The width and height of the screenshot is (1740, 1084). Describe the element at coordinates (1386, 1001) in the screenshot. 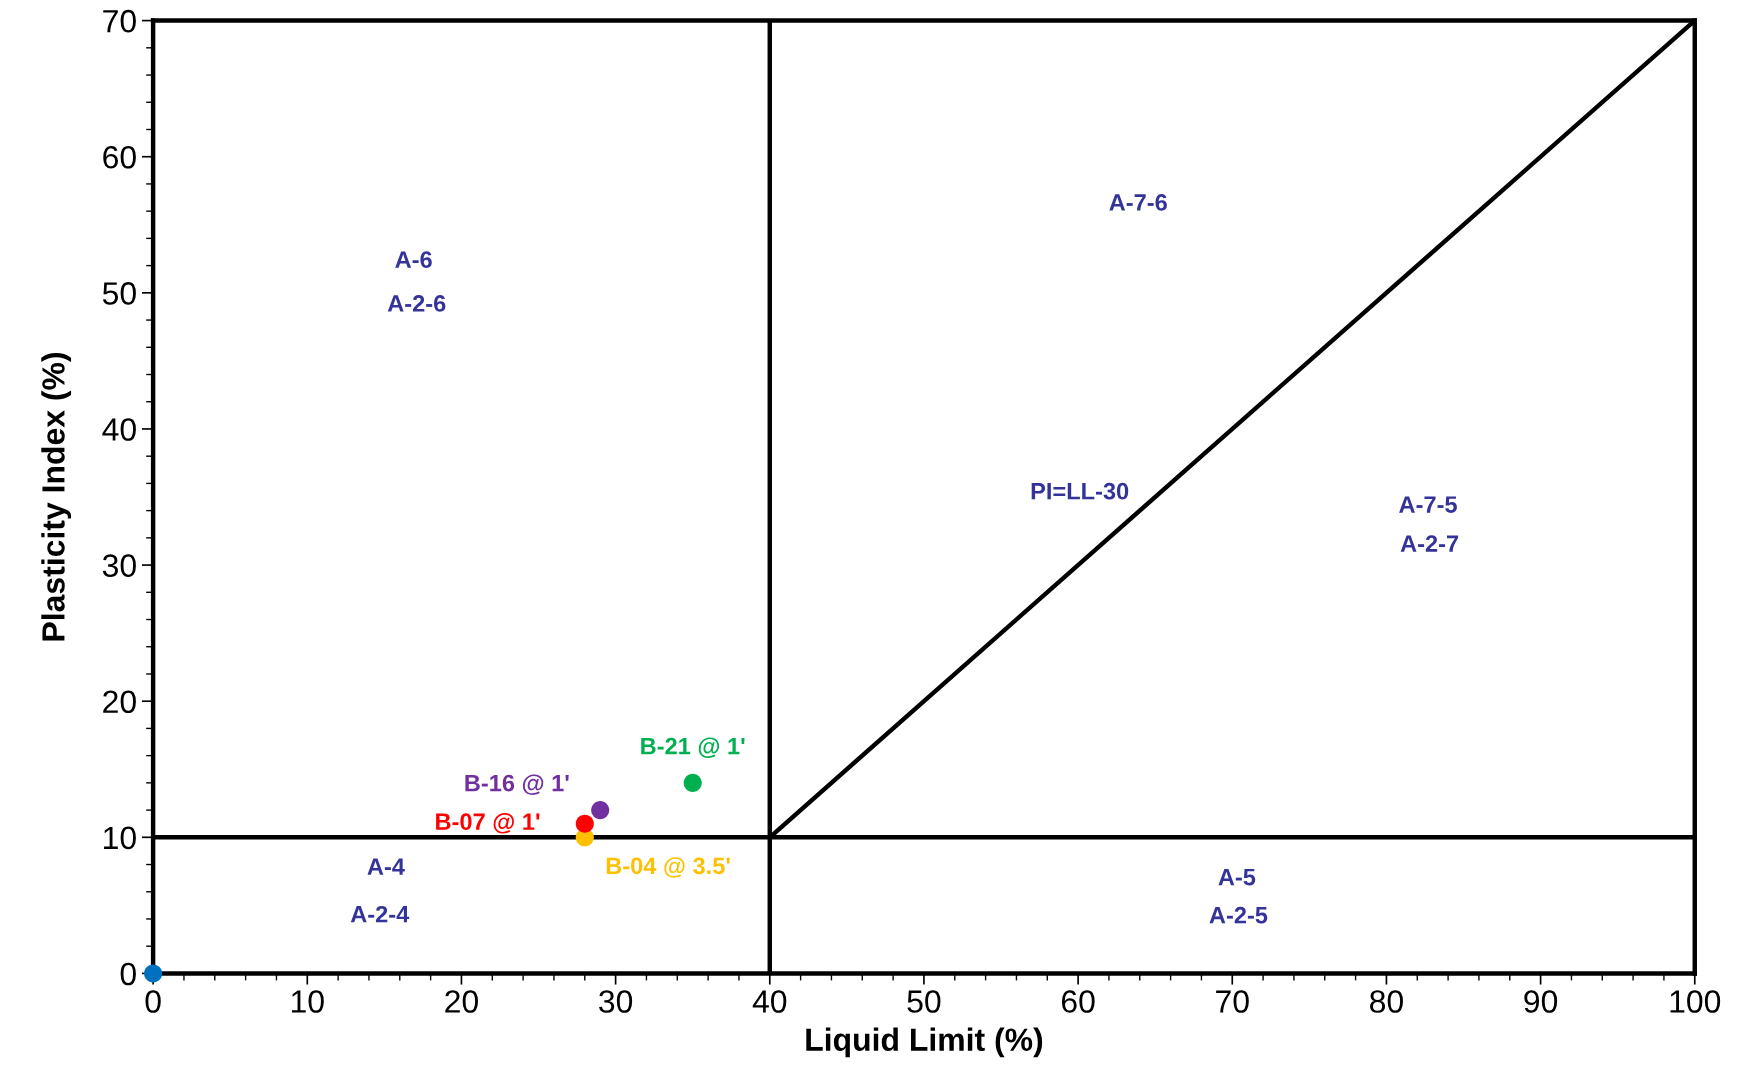

I see `x-tick-label: 80` at that location.